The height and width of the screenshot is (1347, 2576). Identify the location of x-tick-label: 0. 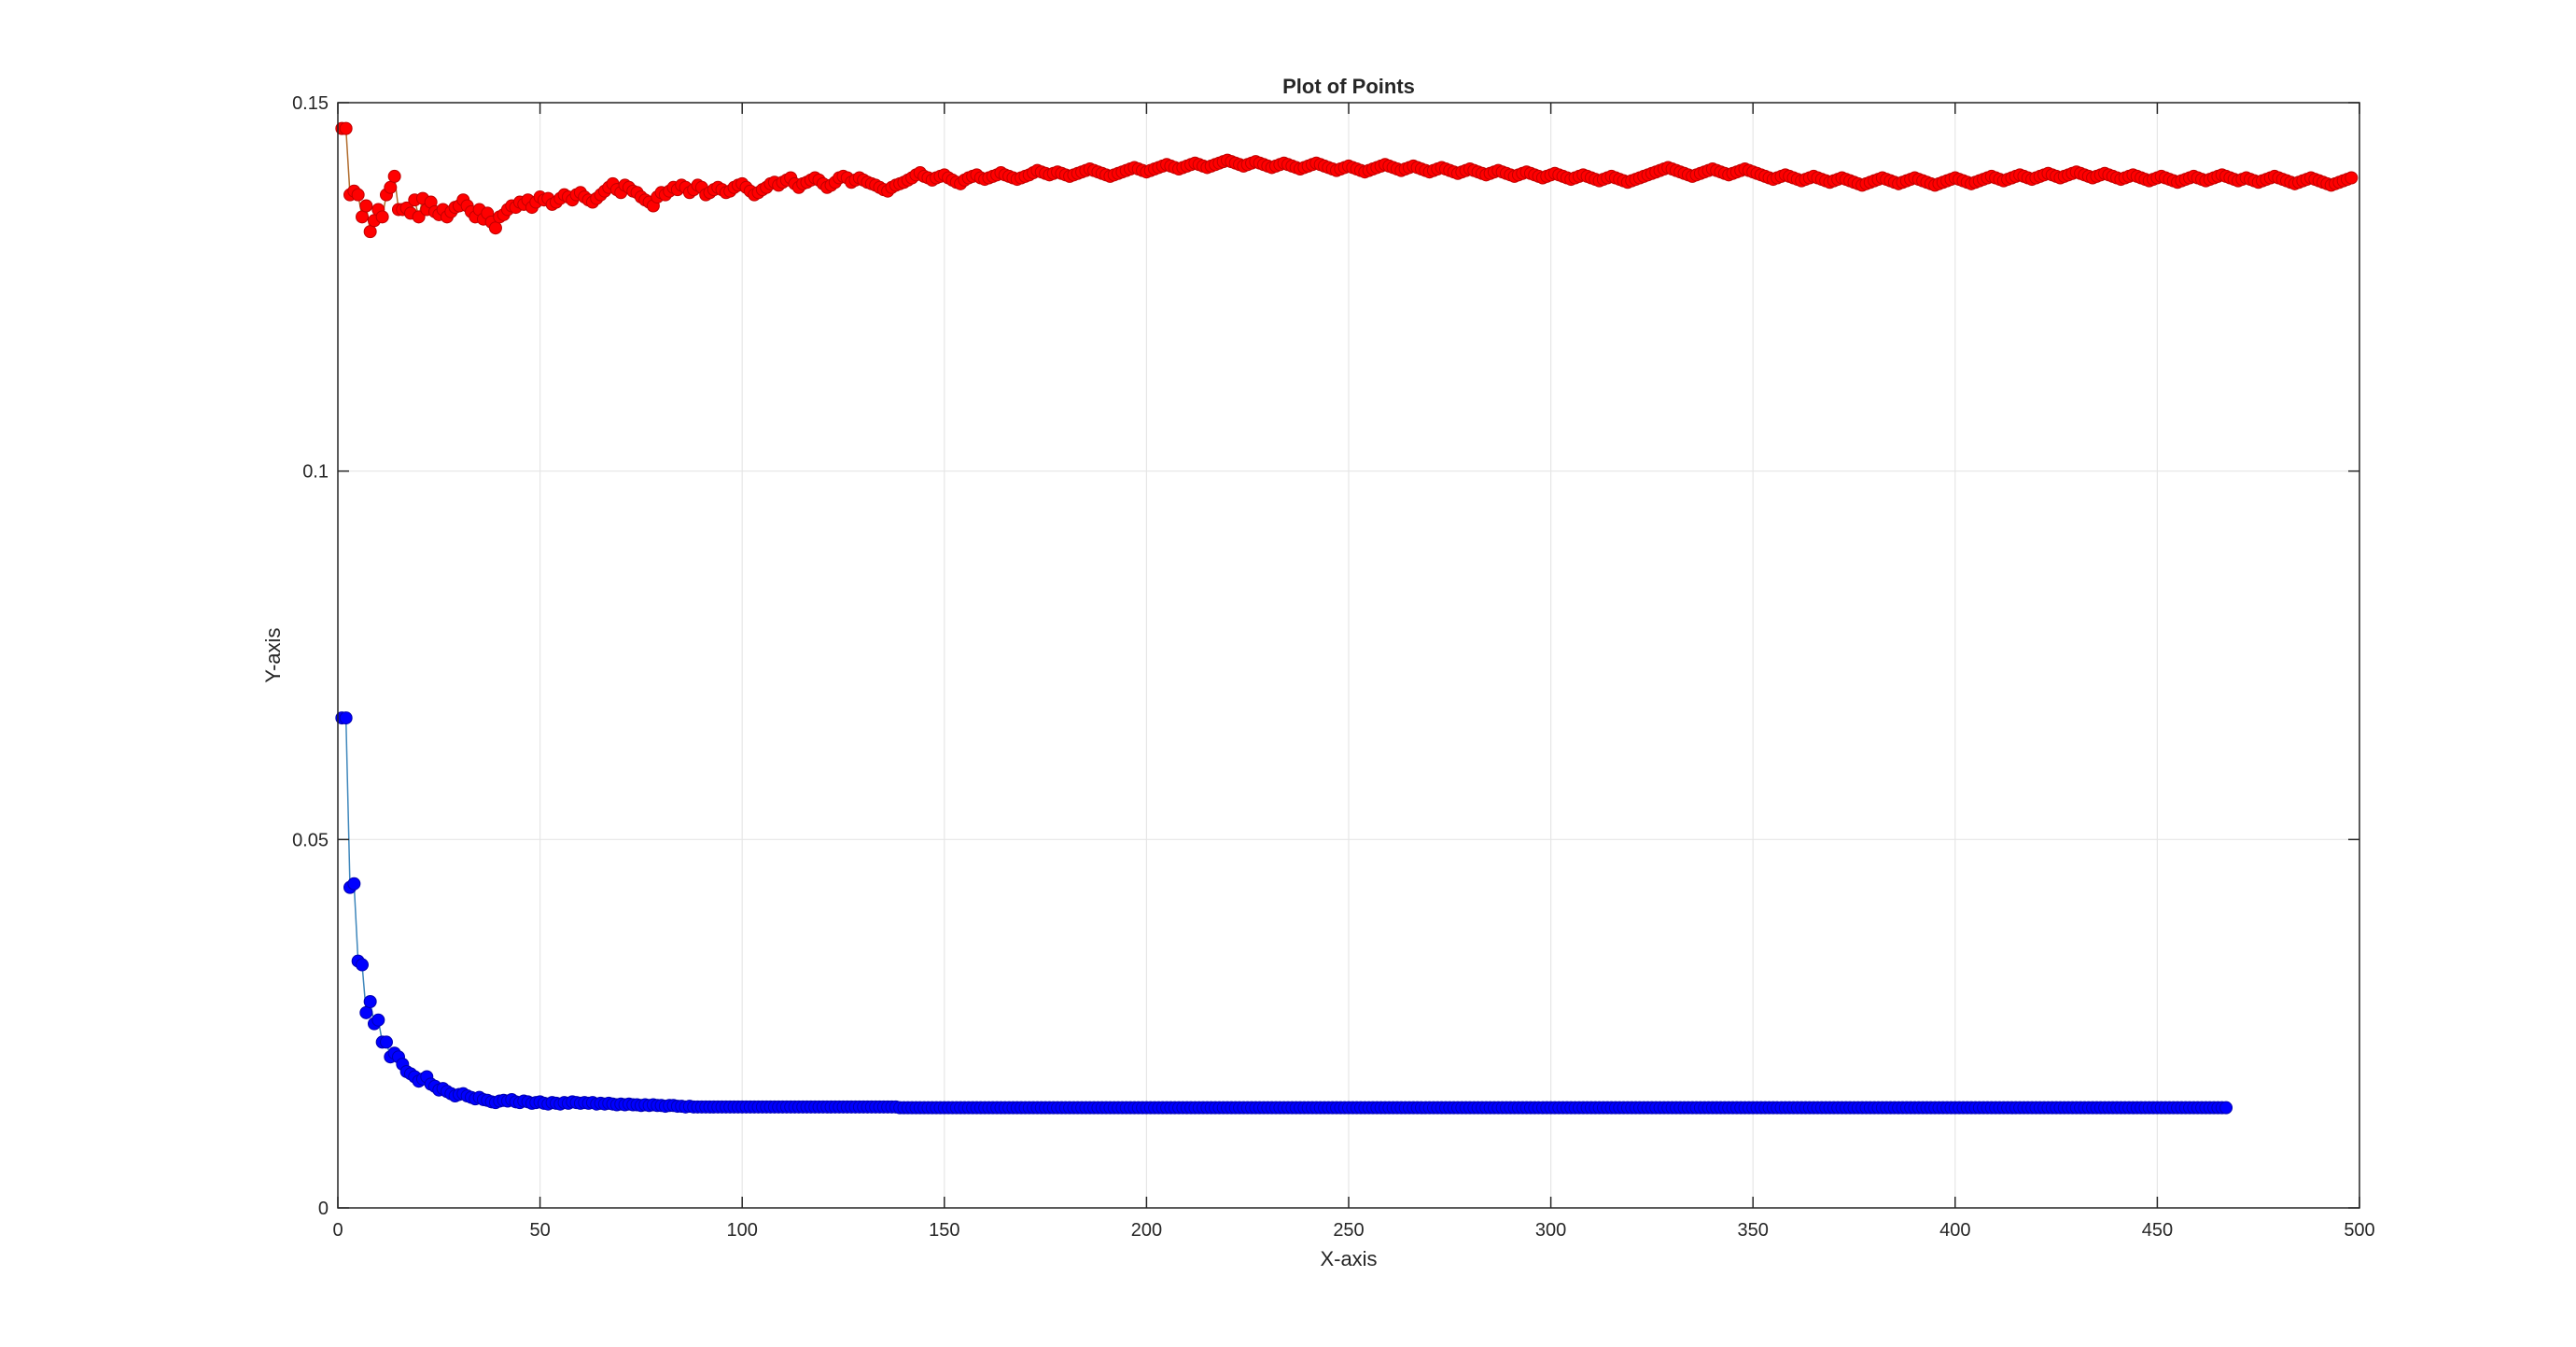
(337, 1230).